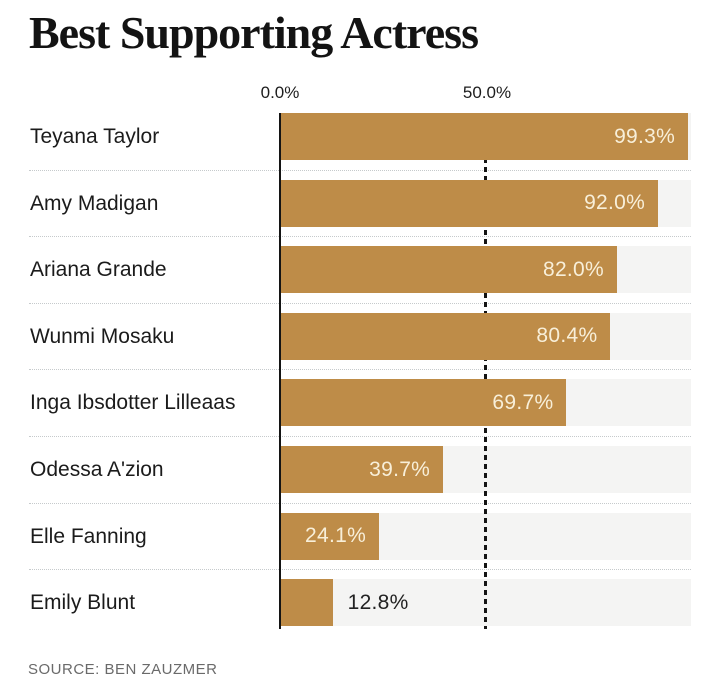  I want to click on bar: 39.7%, so click(362, 469).